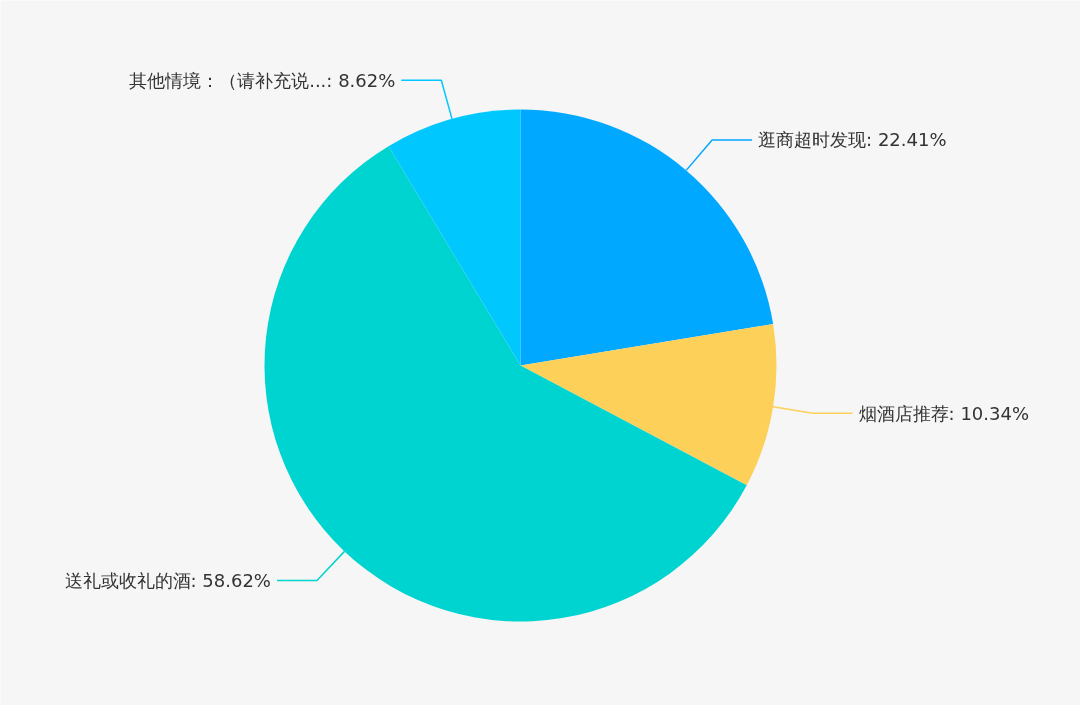  What do you see at coordinates (944, 413) in the screenshot?
I see `slice-label: 烟酒店推荐: 10.34%` at bounding box center [944, 413].